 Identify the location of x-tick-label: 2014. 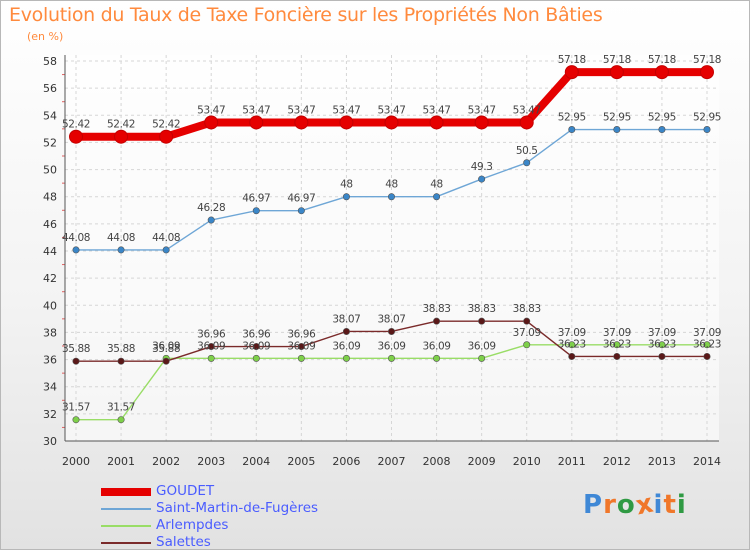
(707, 461).